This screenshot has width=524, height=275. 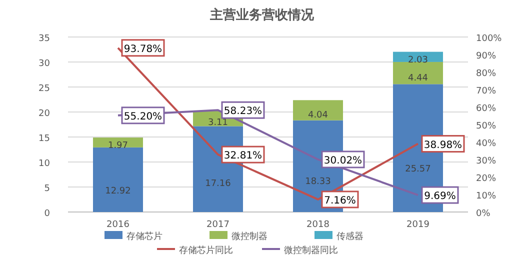 I want to click on data-label: 3.11, so click(x=218, y=123).